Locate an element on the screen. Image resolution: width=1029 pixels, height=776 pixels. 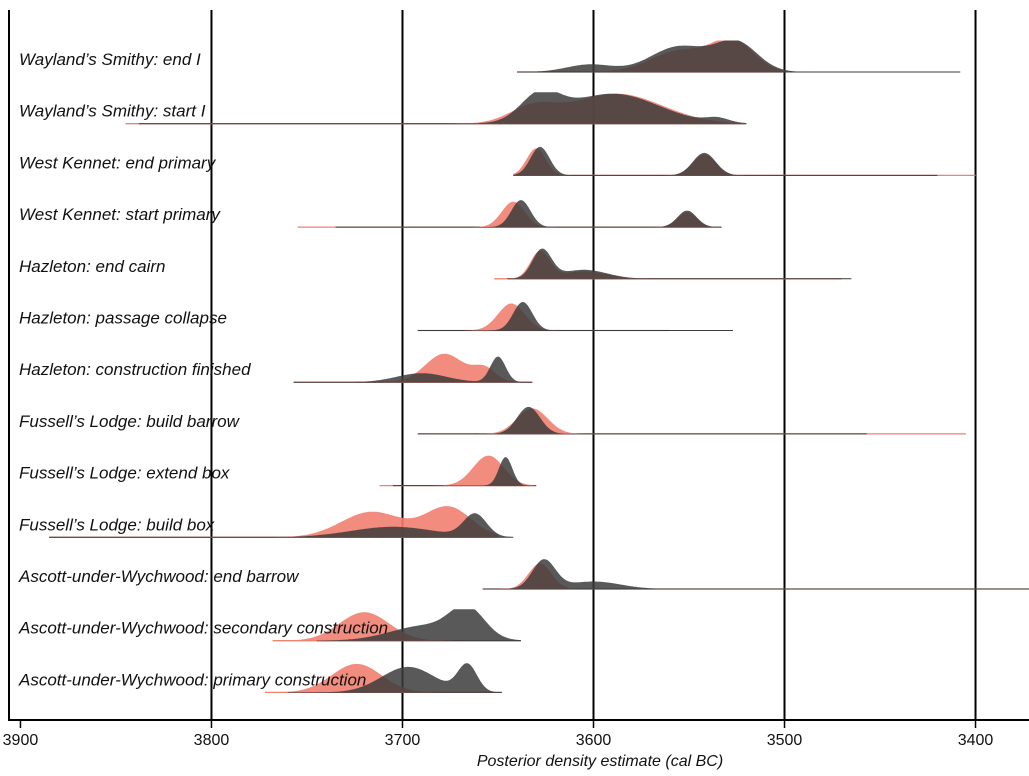
row-label: Hazleton: passage collapse is located at coordinates (123, 318).